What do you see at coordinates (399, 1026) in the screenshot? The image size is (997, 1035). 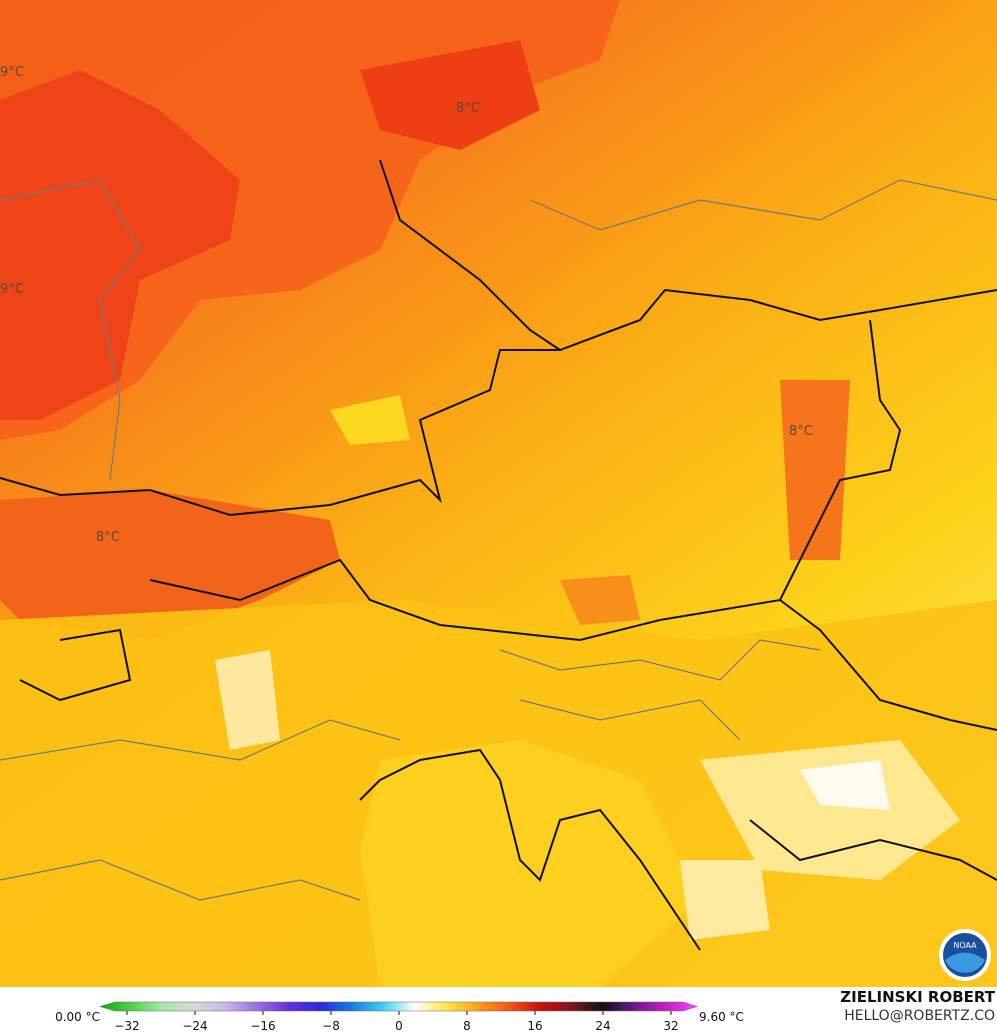 I see `tick-label: 0` at bounding box center [399, 1026].